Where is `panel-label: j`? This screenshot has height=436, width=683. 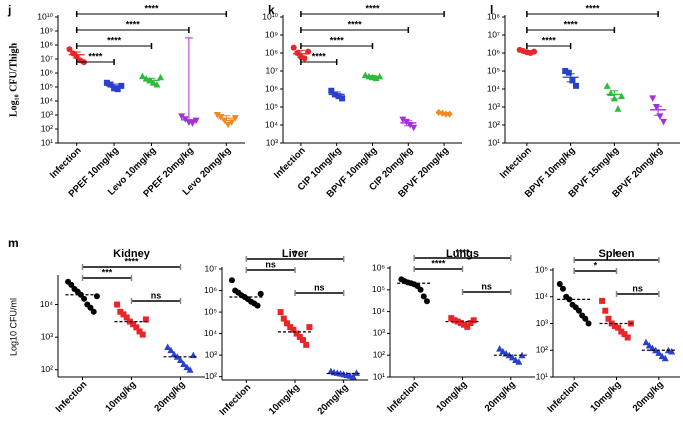 panel-label: j is located at coordinates (9, 10).